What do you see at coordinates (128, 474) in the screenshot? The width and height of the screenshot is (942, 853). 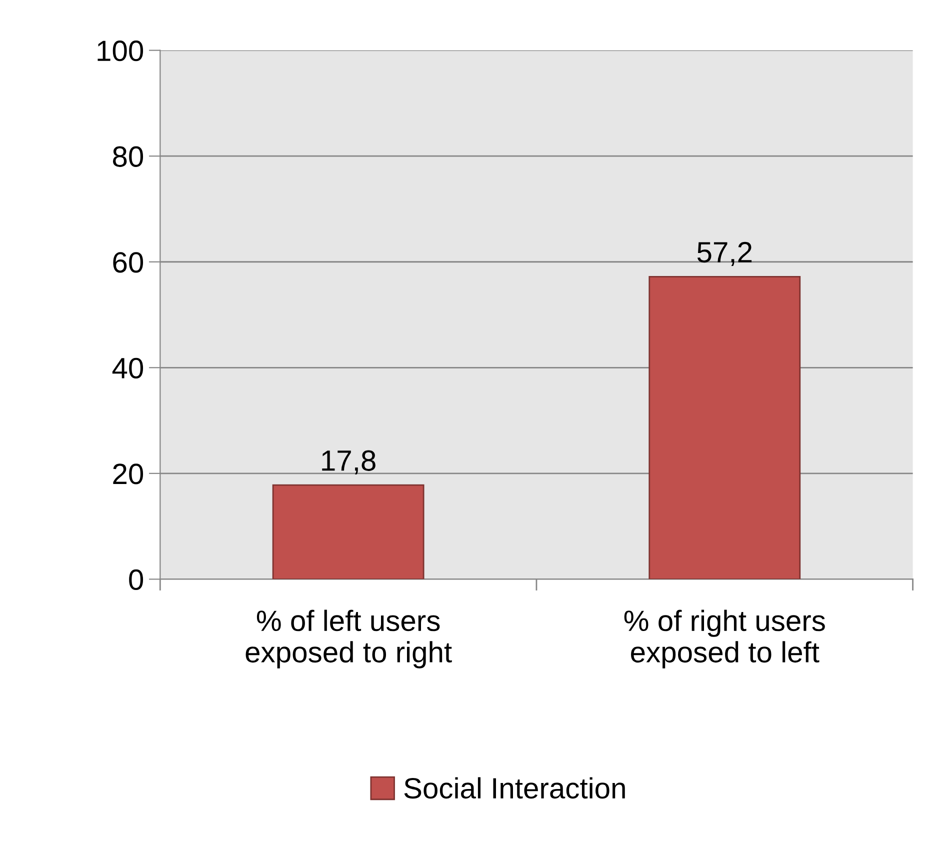 I see `y-tick-label: 20` at bounding box center [128, 474].